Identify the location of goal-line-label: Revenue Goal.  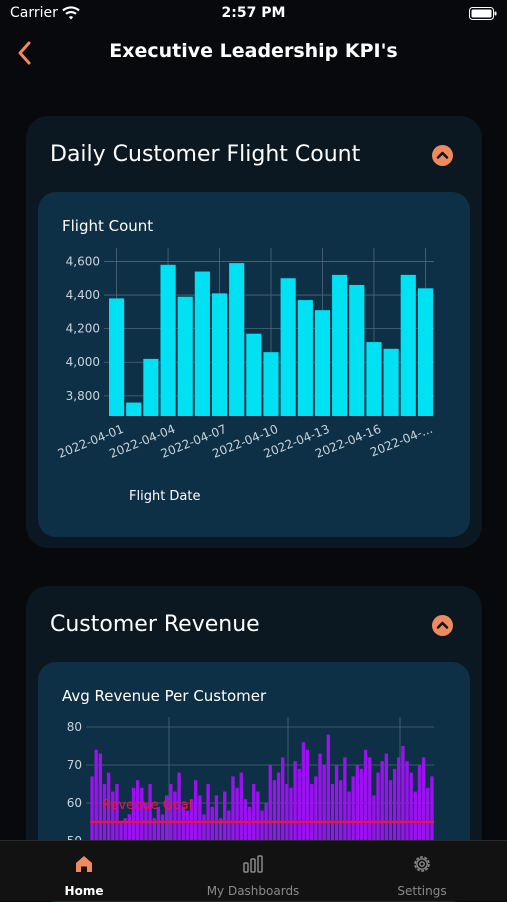
(147, 805).